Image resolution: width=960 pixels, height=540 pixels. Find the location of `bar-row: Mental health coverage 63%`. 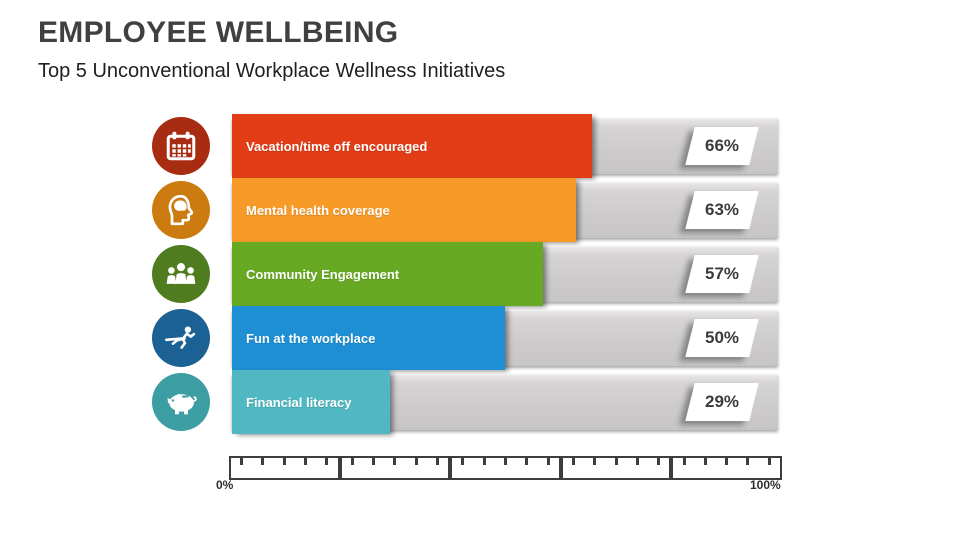

bar-row: Mental health coverage 63% is located at coordinates (465, 210).